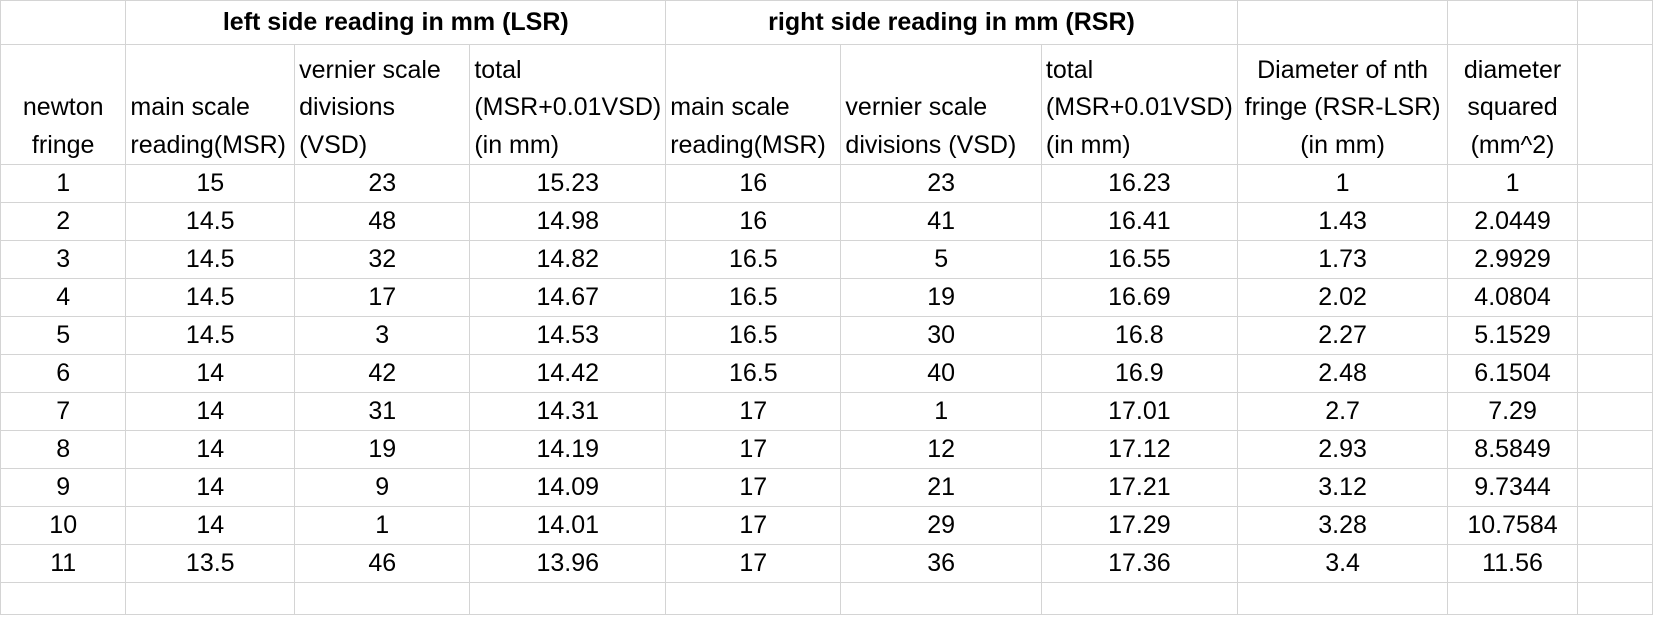 The height and width of the screenshot is (617, 1653). Describe the element at coordinates (753, 221) in the screenshot. I see `cell-rsr-msr: 16` at that location.